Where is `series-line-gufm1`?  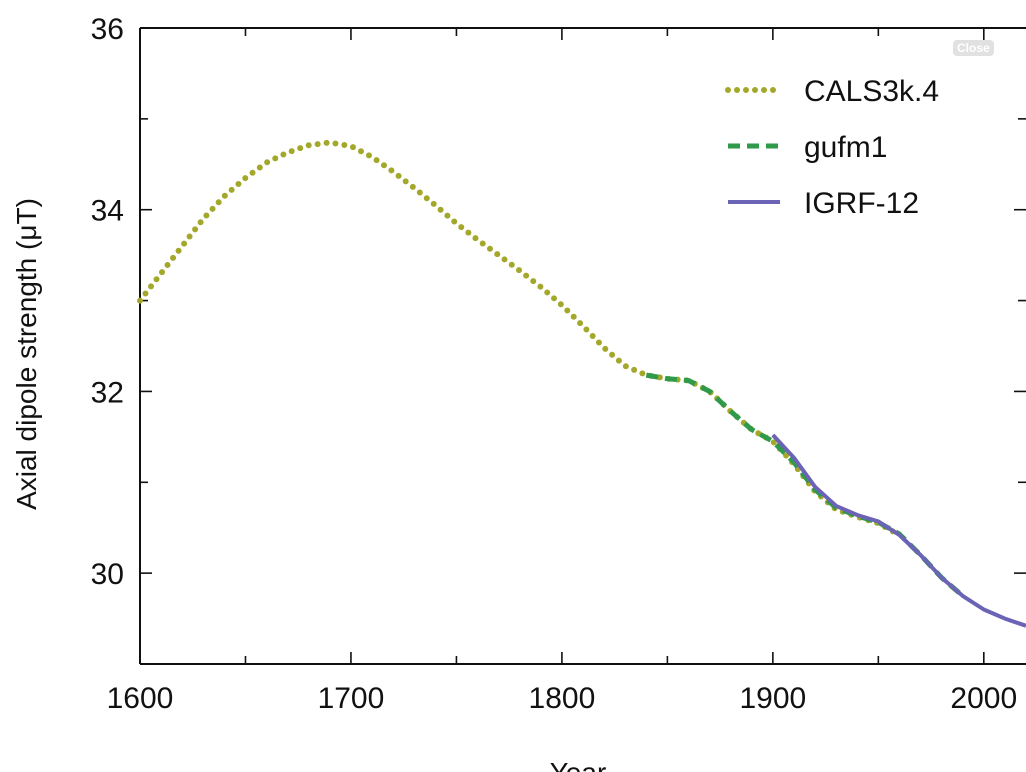
series-line-gufm1 is located at coordinates (805, 485).